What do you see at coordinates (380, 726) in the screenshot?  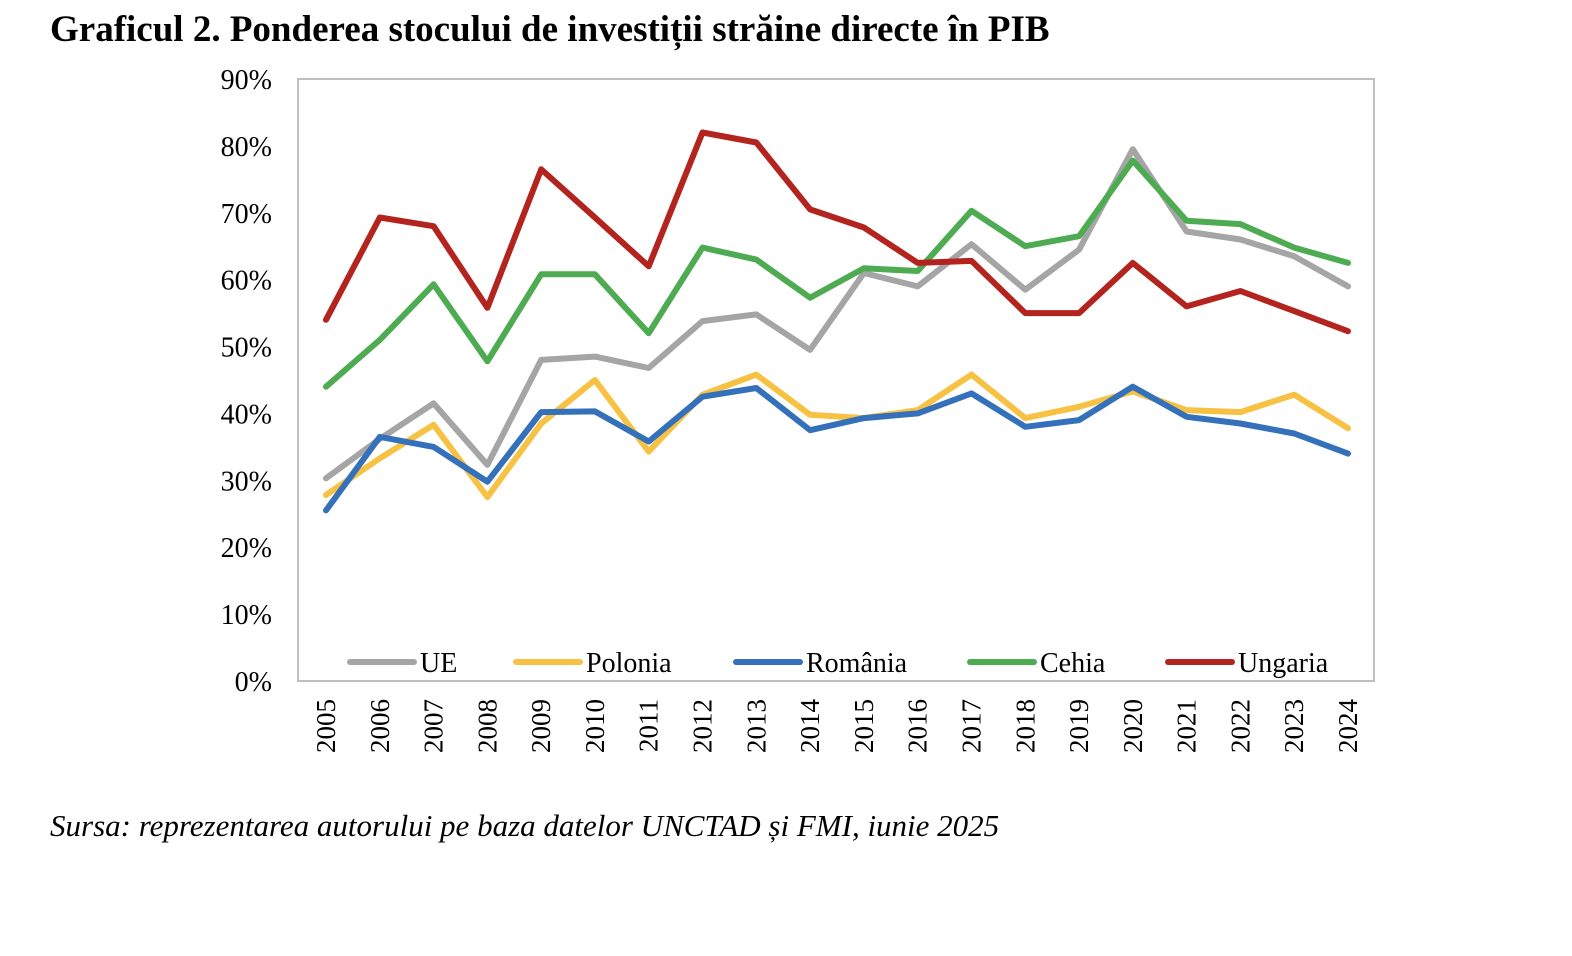 I see `x-tick-label: 2006` at bounding box center [380, 726].